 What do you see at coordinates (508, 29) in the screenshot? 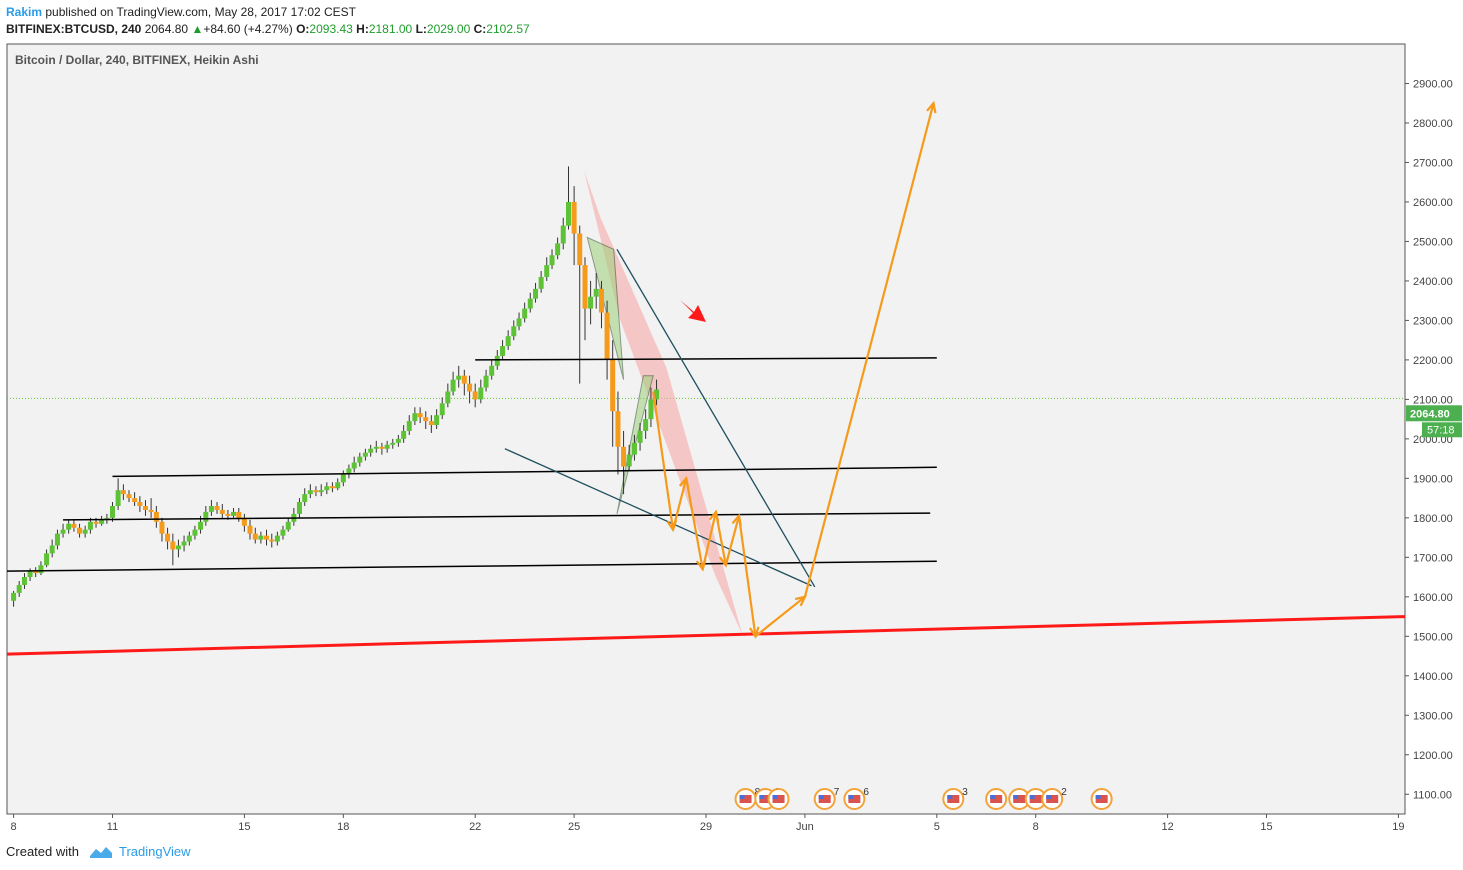
I see `close-value: 2102.57` at bounding box center [508, 29].